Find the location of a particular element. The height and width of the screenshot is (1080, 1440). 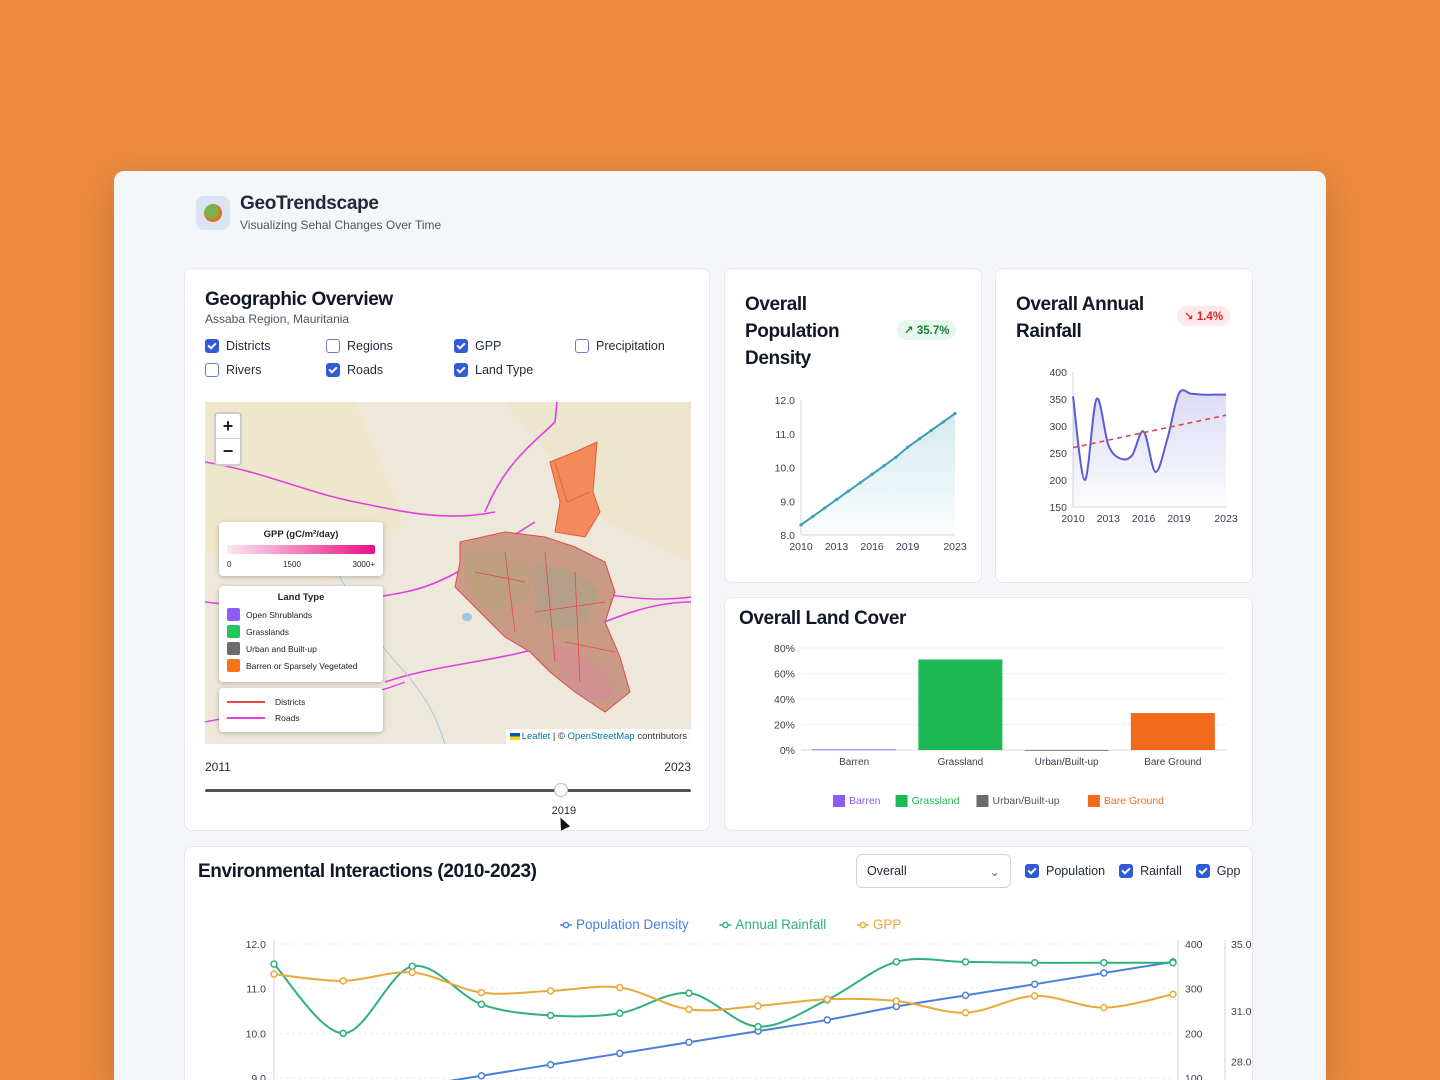

series-toggle-rainfall: Rainfall is located at coordinates (1150, 871).